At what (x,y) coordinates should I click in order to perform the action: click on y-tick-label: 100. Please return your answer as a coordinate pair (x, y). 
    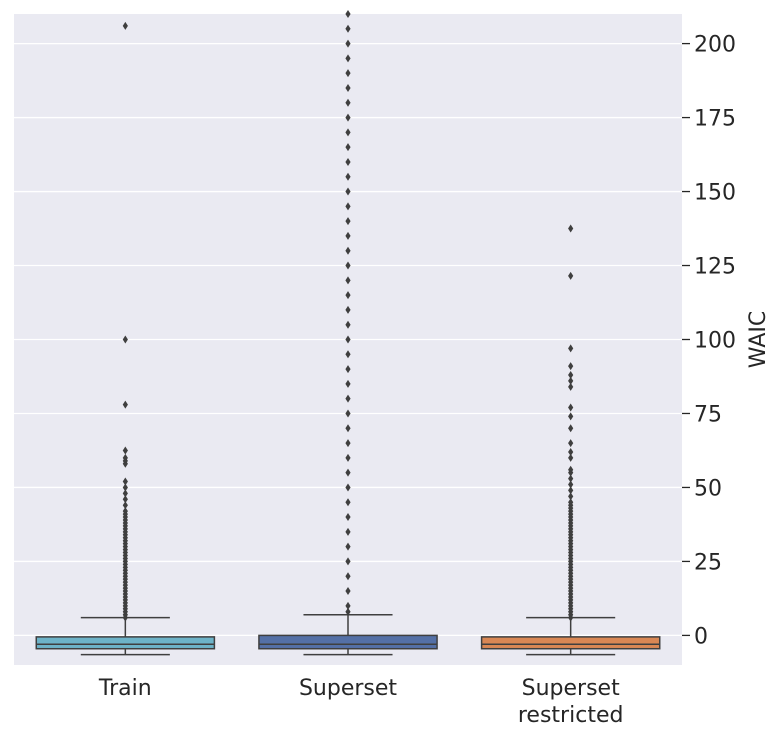
    Looking at the image, I should click on (715, 341).